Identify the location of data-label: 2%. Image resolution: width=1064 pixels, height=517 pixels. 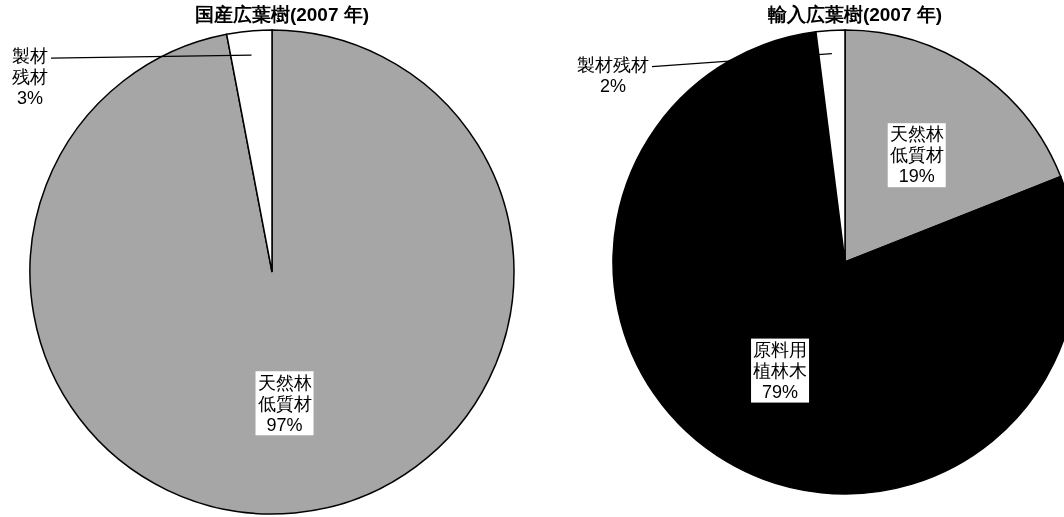
(613, 85).